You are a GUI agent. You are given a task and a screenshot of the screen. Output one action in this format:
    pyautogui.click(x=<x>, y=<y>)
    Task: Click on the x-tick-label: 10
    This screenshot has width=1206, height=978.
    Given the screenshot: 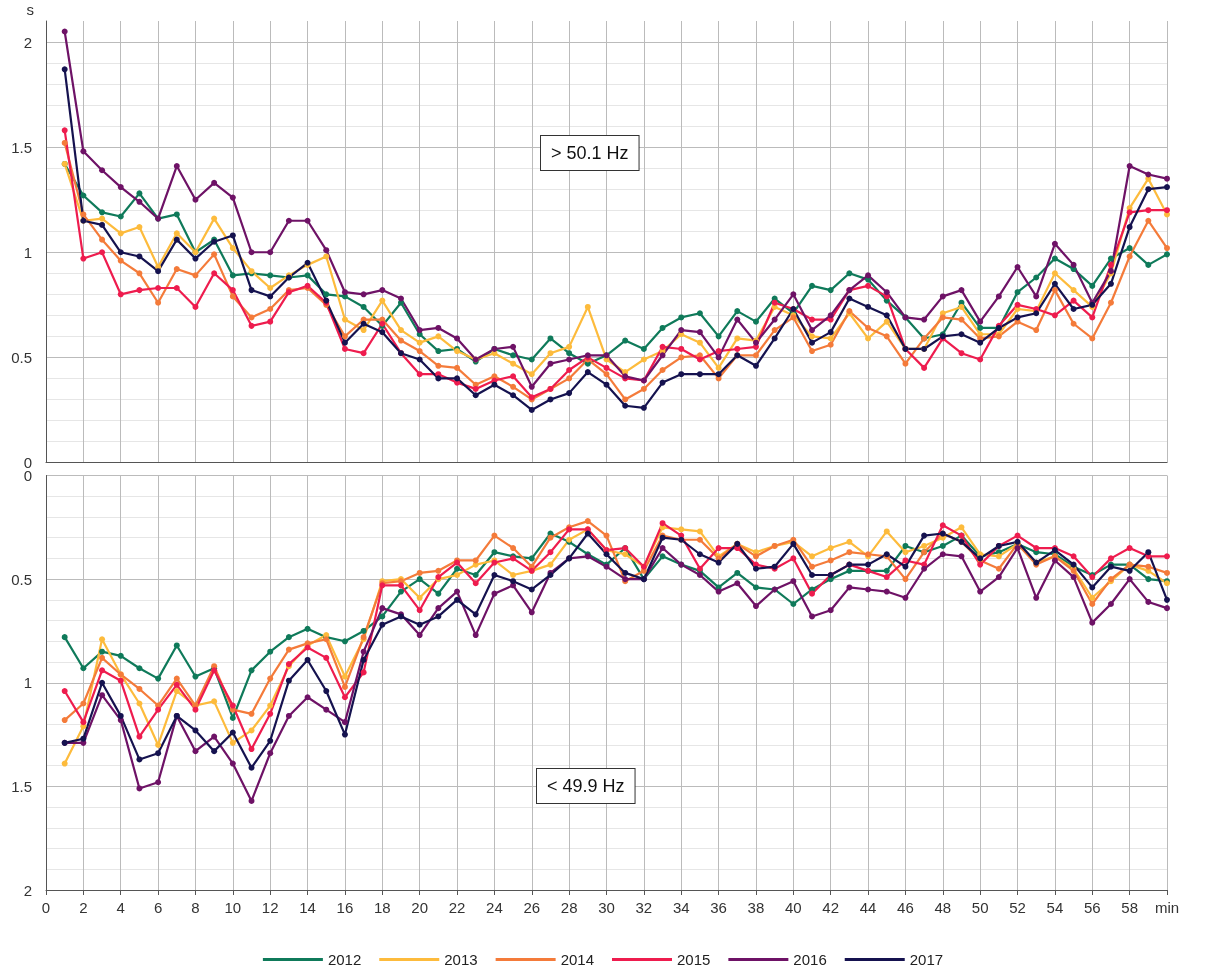 What is the action you would take?
    pyautogui.click(x=233, y=907)
    